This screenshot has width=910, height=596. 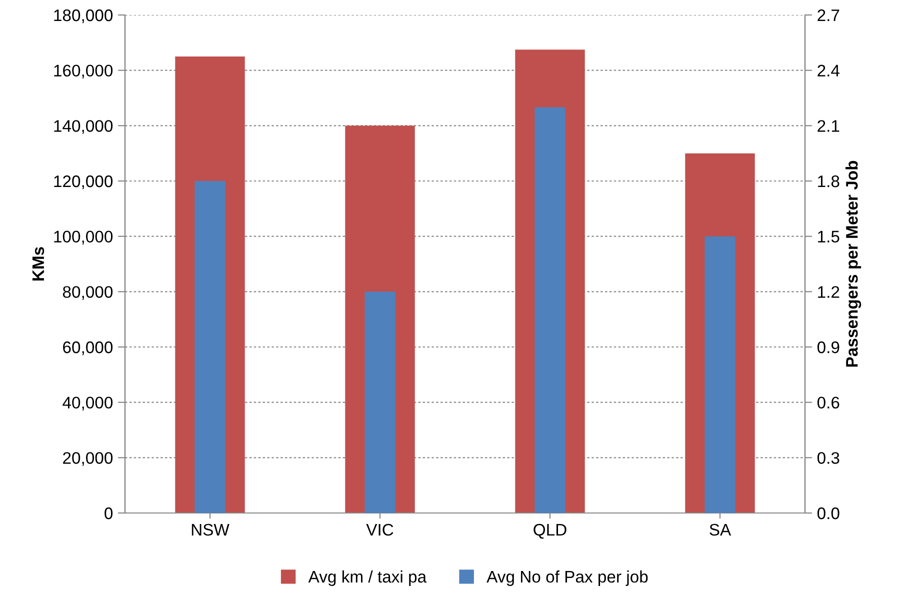 What do you see at coordinates (38, 263) in the screenshot?
I see `y-axis-title: KMs` at bounding box center [38, 263].